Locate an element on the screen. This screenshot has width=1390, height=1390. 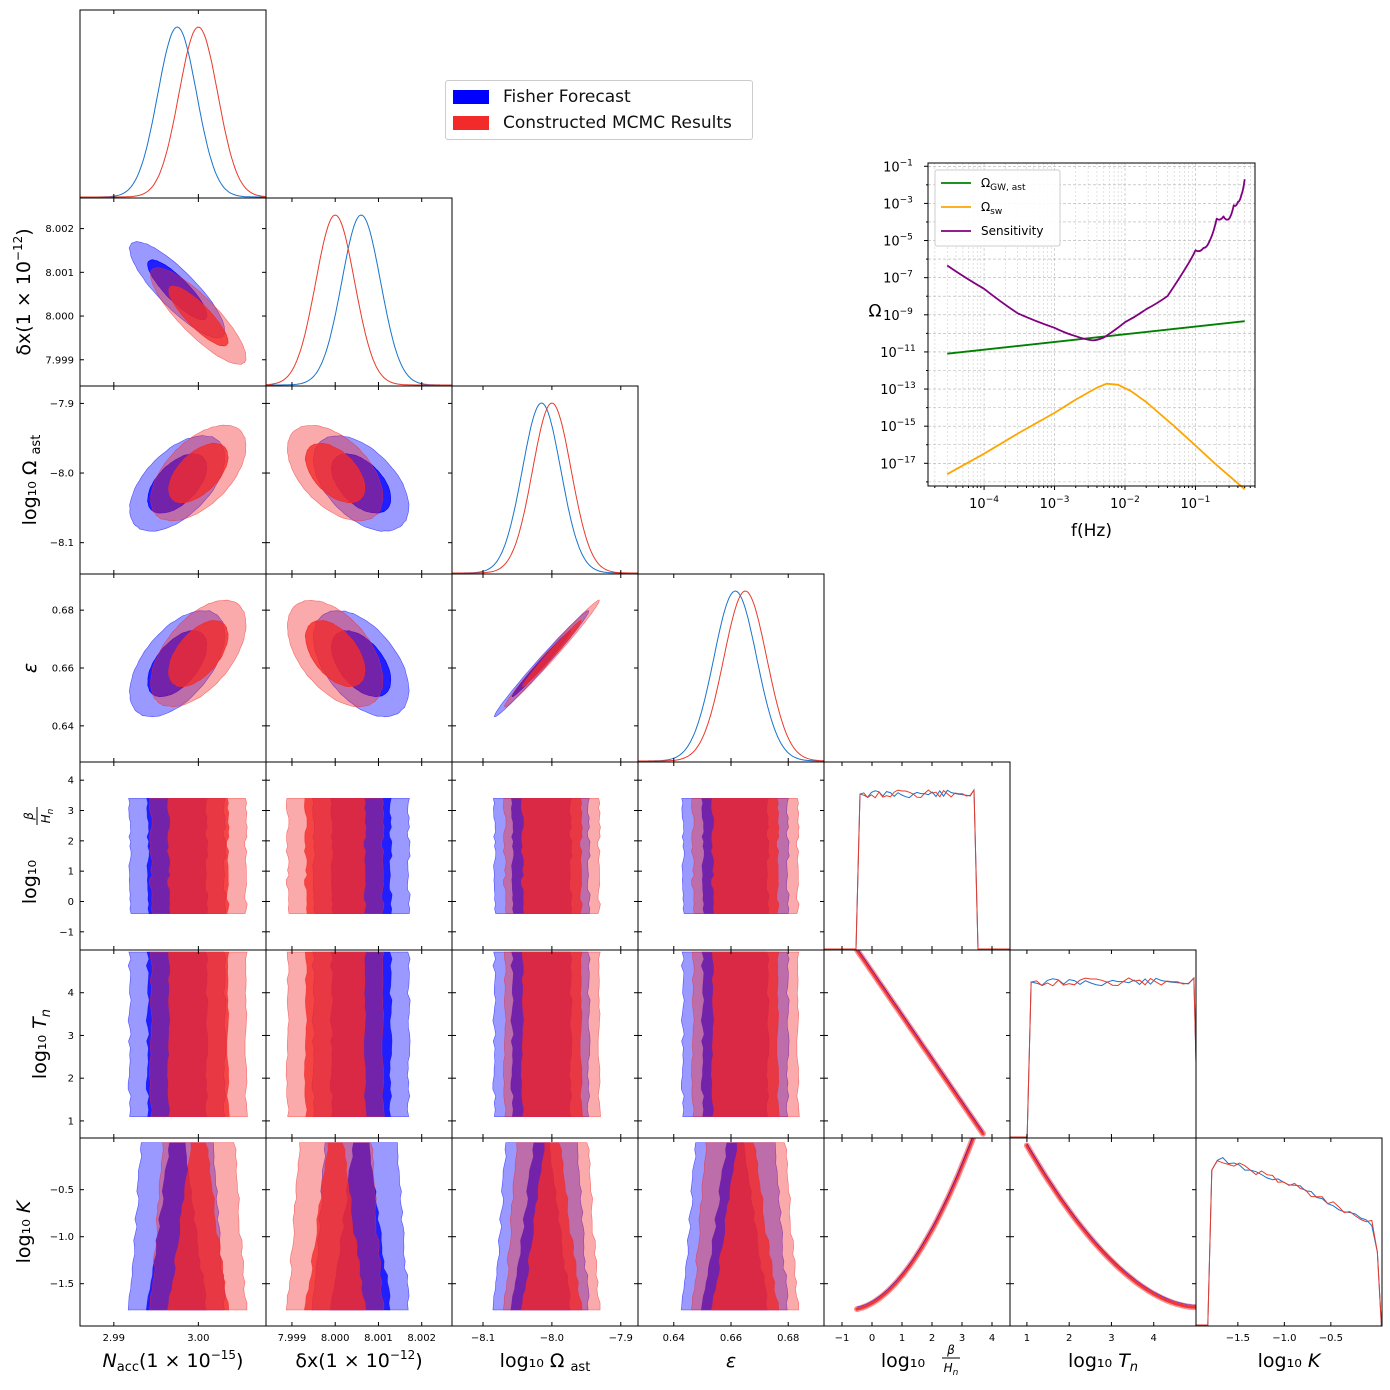
x-axis-label-log10_beta_Hn: log₁₀ is located at coordinates (903, 1361).